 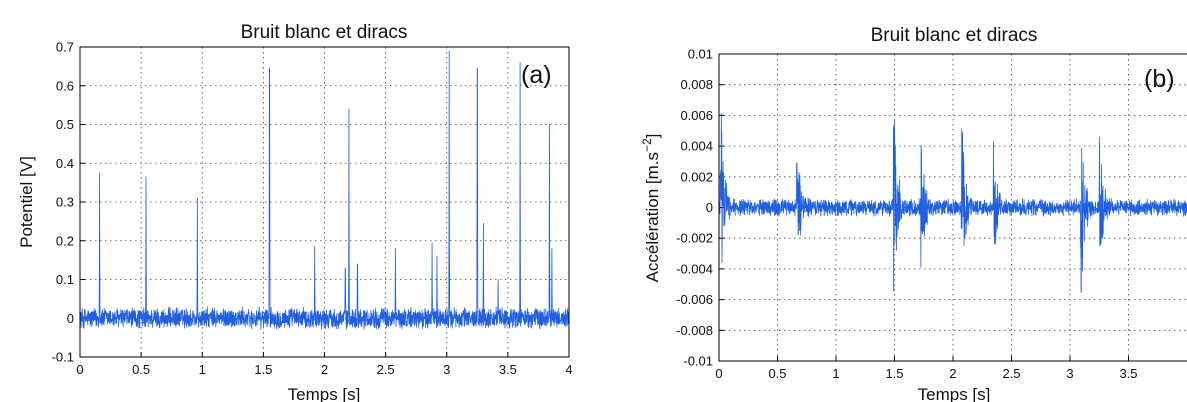 I want to click on chart-a-xtick-label: 3.5, so click(x=508, y=369).